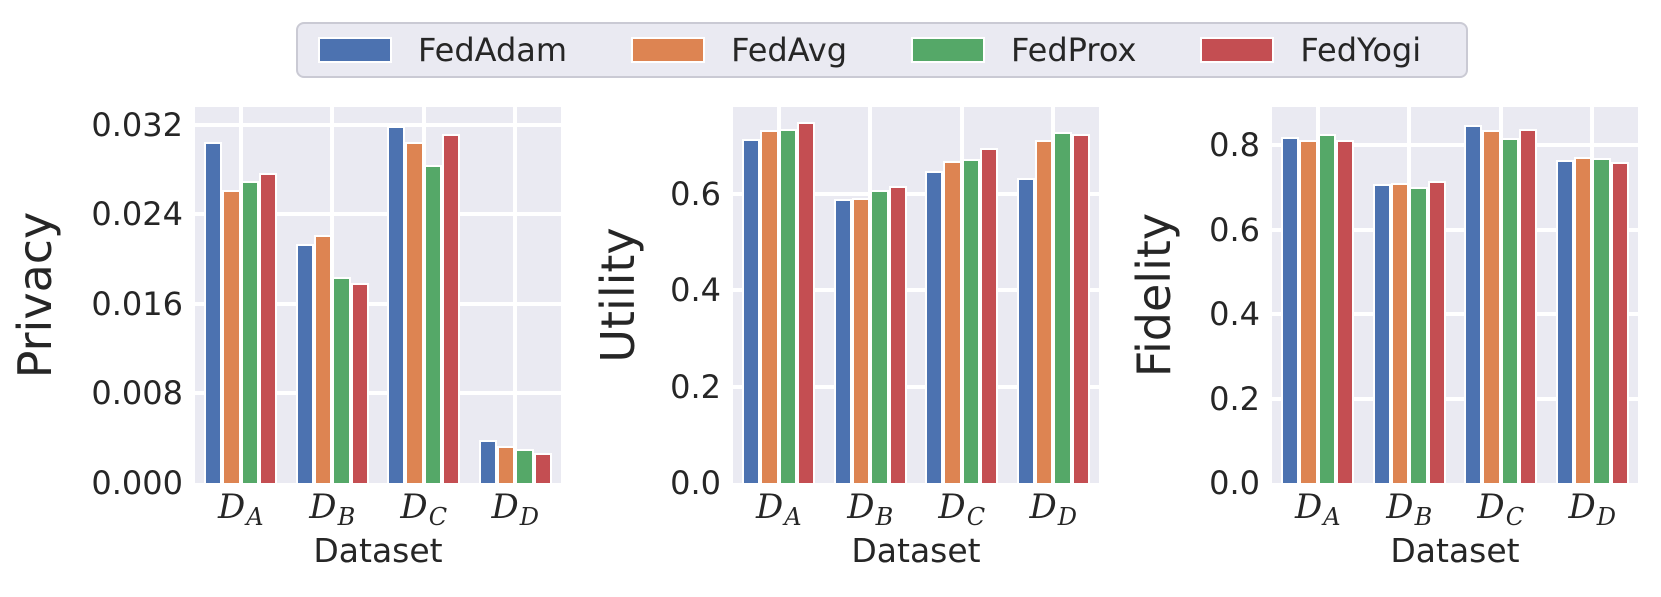 The width and height of the screenshot is (1661, 597). Describe the element at coordinates (1234, 229) in the screenshot. I see `y-tick-label: 0.6` at that location.